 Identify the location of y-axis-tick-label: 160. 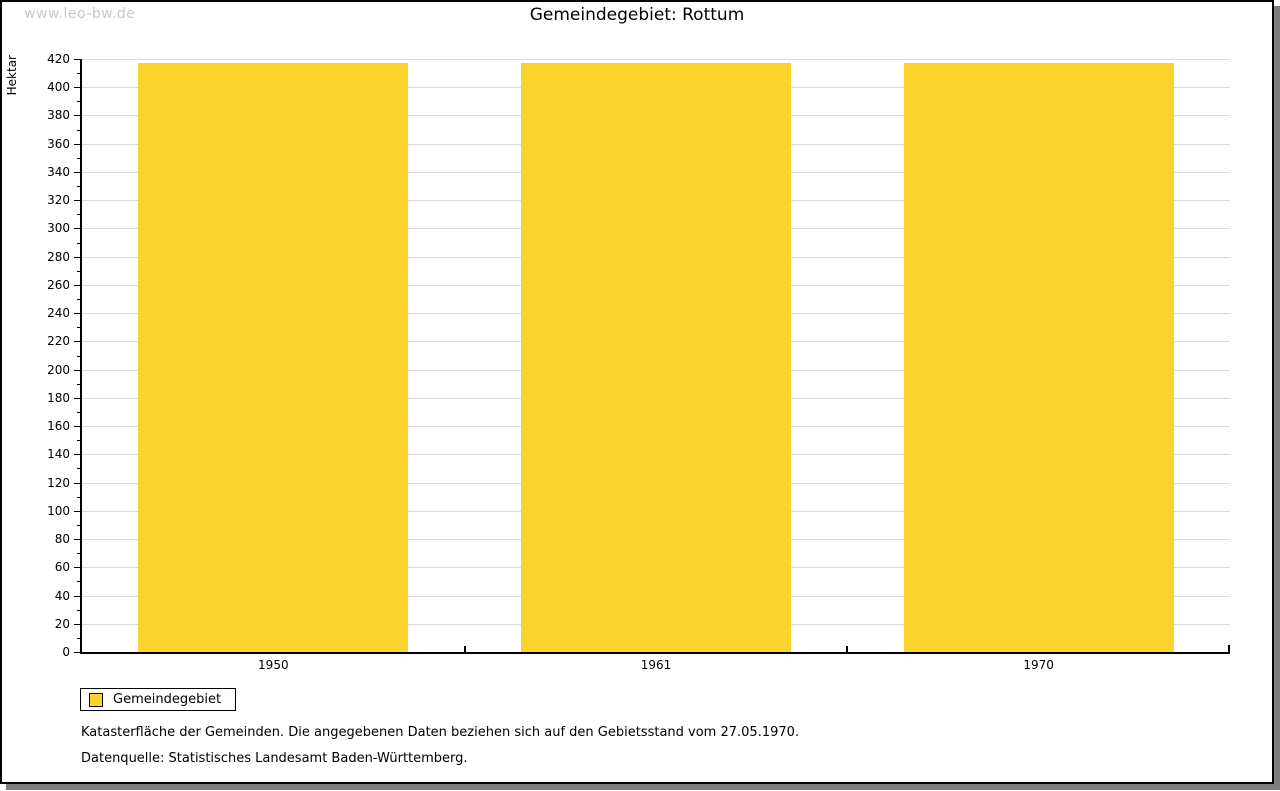
(58, 426).